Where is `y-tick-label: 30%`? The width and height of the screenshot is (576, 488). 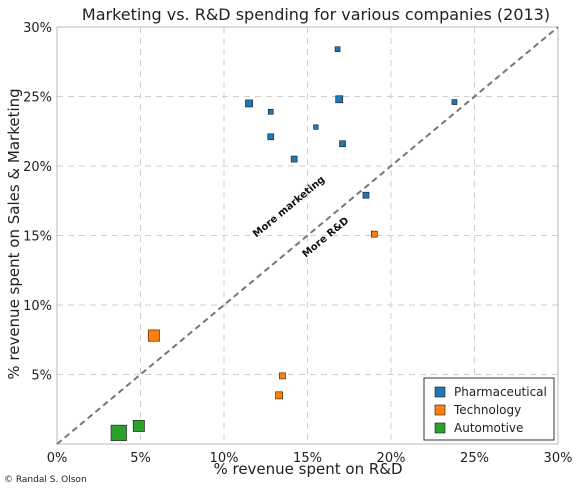 y-tick-label: 30% is located at coordinates (37, 28).